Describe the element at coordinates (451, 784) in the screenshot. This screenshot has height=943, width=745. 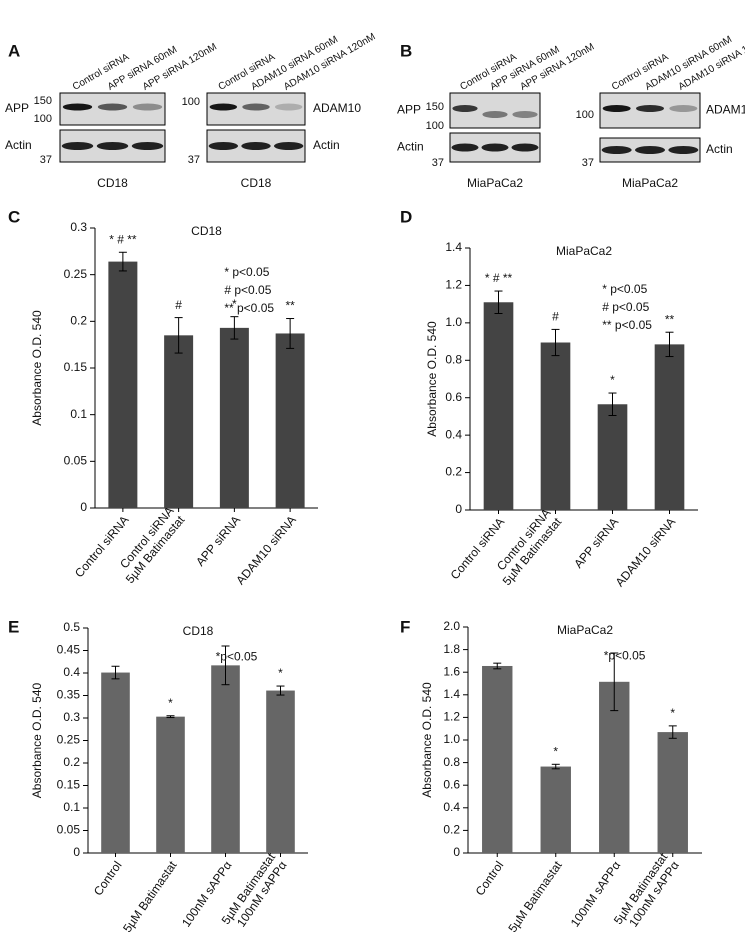
I see `y-tick-label: 0.6` at that location.